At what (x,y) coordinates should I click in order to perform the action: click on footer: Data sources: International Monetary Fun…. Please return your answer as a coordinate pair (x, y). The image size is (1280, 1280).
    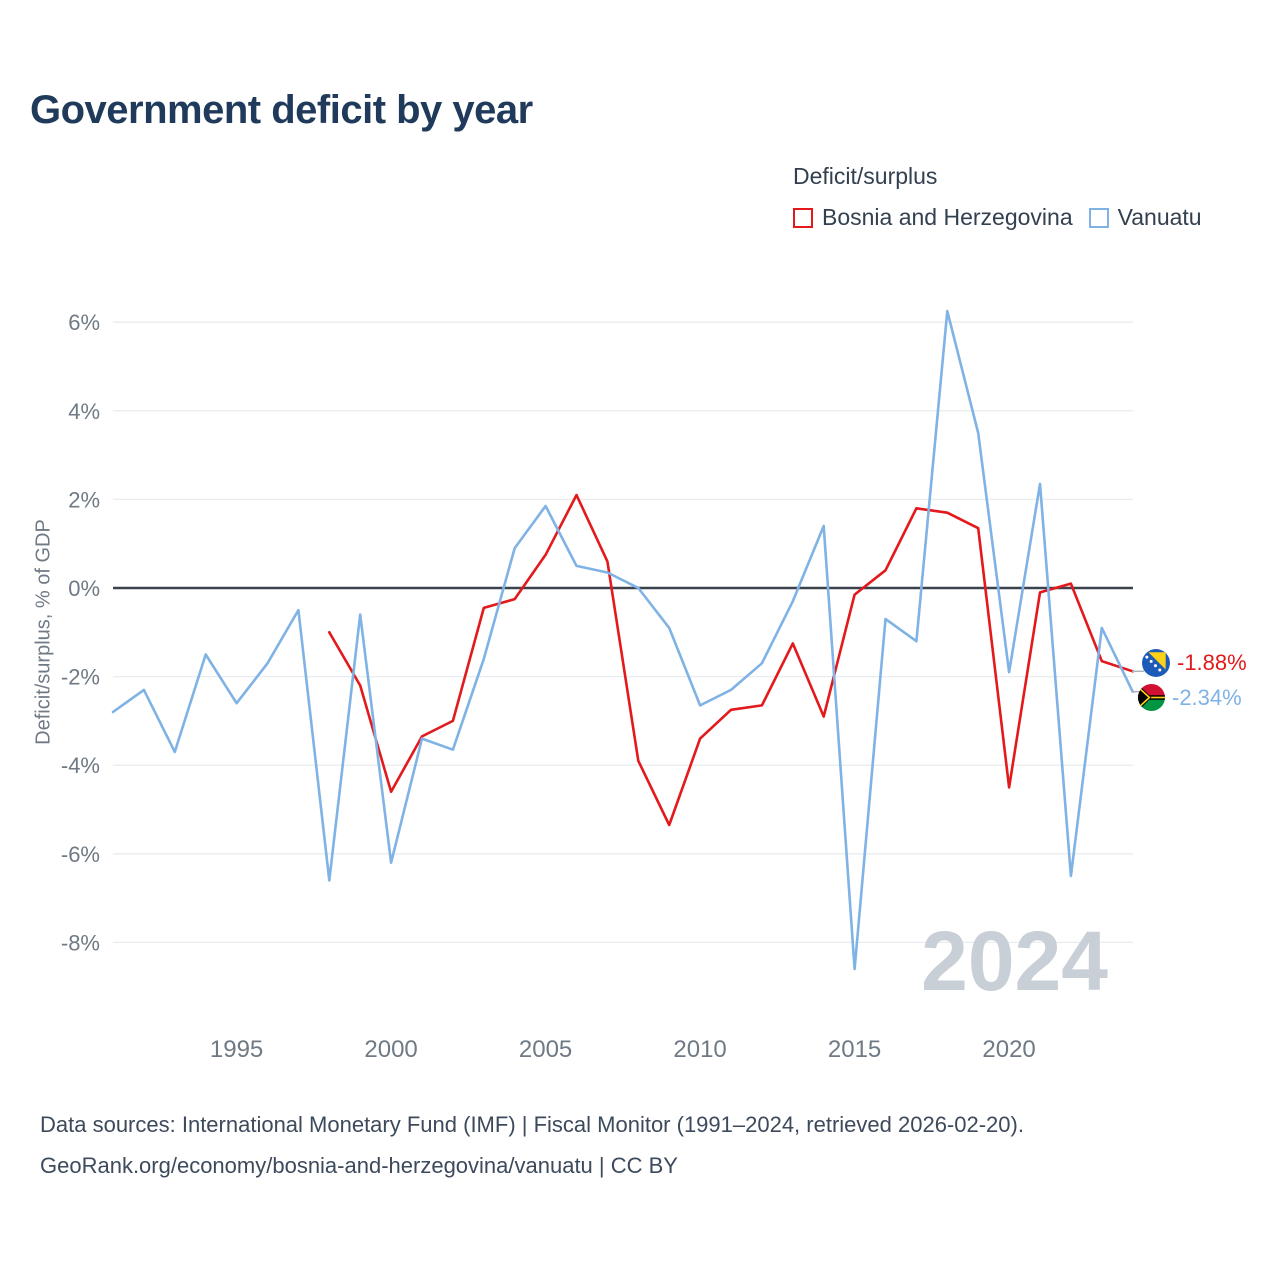
    Looking at the image, I should click on (532, 1145).